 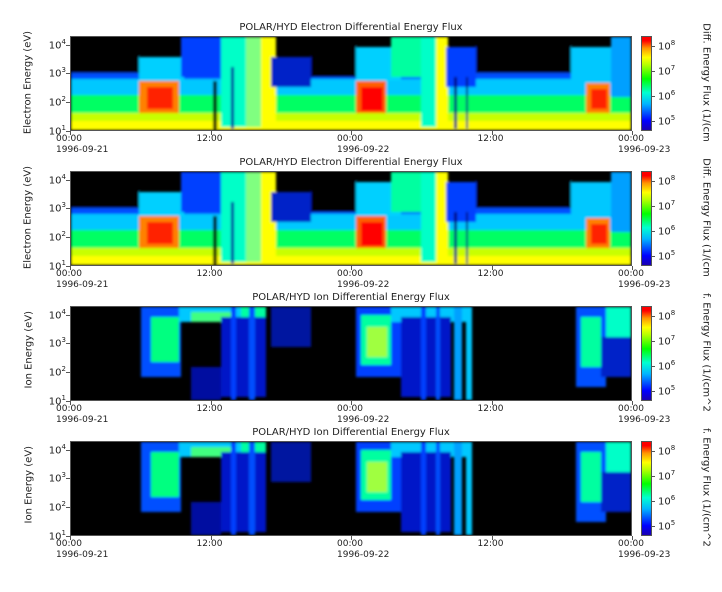 I want to click on heatmap-band-low-yellow, so click(x=351, y=125).